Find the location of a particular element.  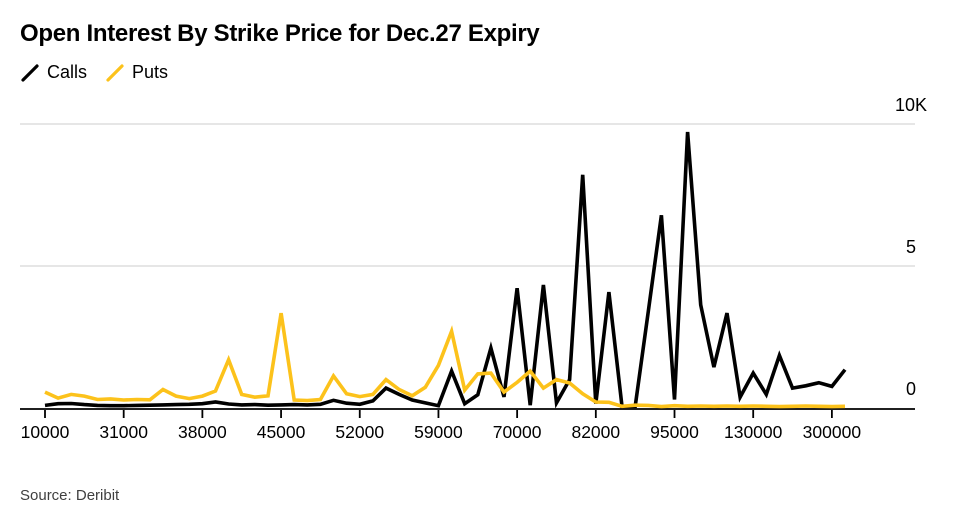

calls-line-swatch-icon is located at coordinates (30, 72).